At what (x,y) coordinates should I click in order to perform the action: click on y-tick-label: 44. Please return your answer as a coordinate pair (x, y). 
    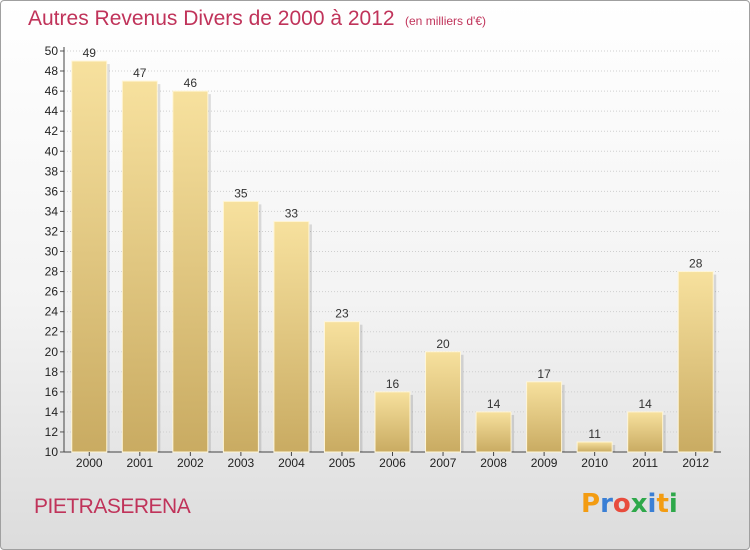
    Looking at the image, I should click on (52, 111).